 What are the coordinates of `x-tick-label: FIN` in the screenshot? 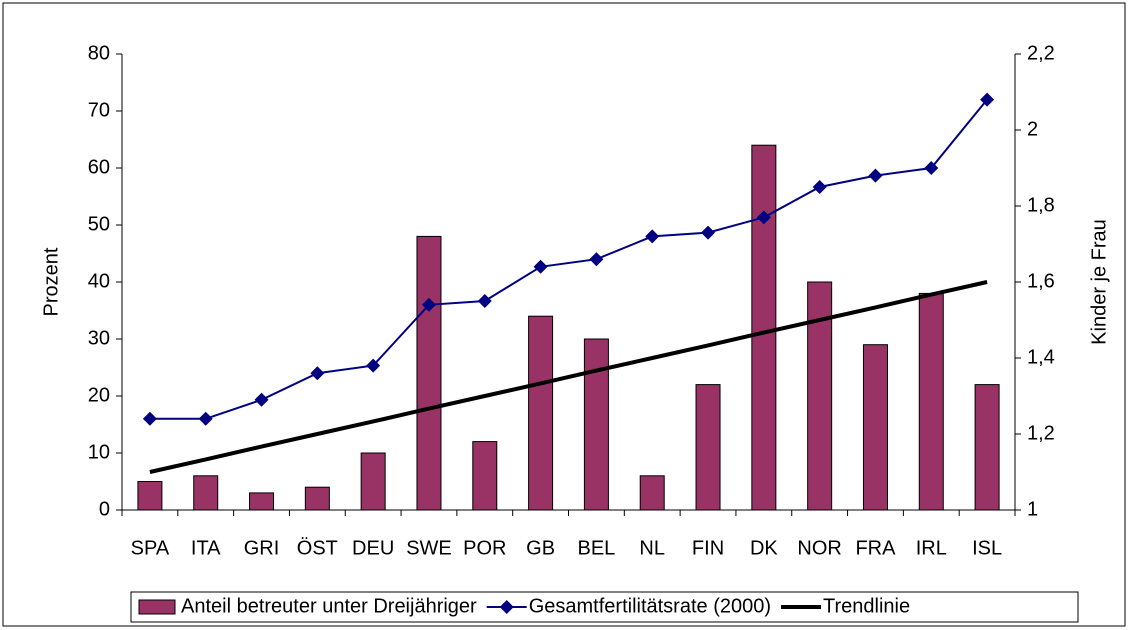 It's located at (708, 548).